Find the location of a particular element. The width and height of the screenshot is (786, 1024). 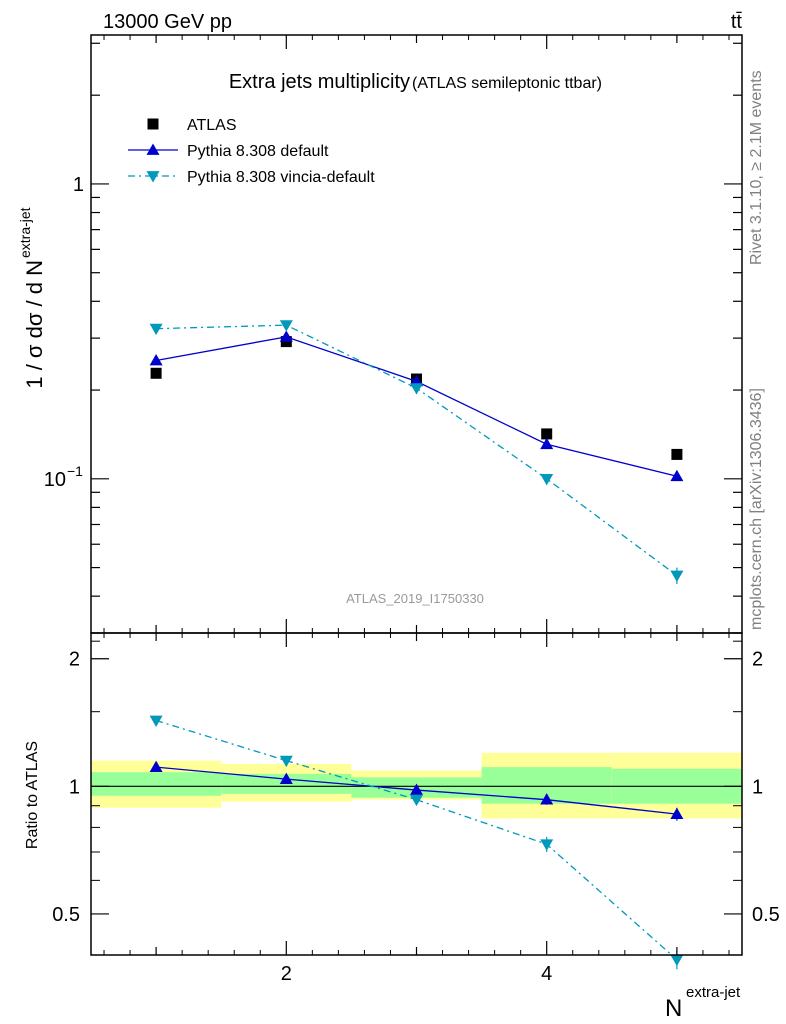

analysis-watermark: ATLAS_2019_I1750330 is located at coordinates (415, 598).